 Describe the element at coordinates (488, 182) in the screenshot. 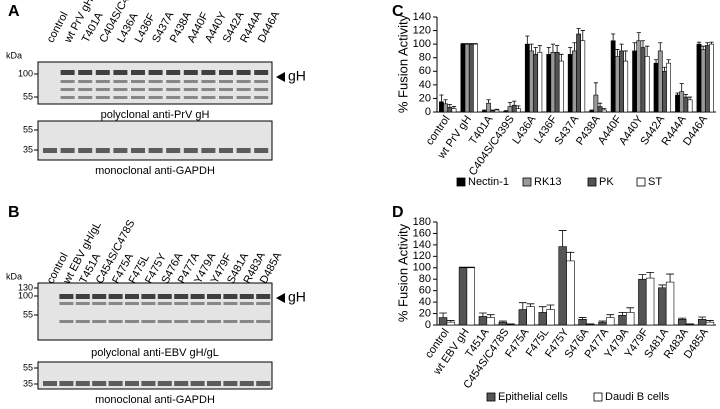

I see `legend-label: Nectin-1` at that location.